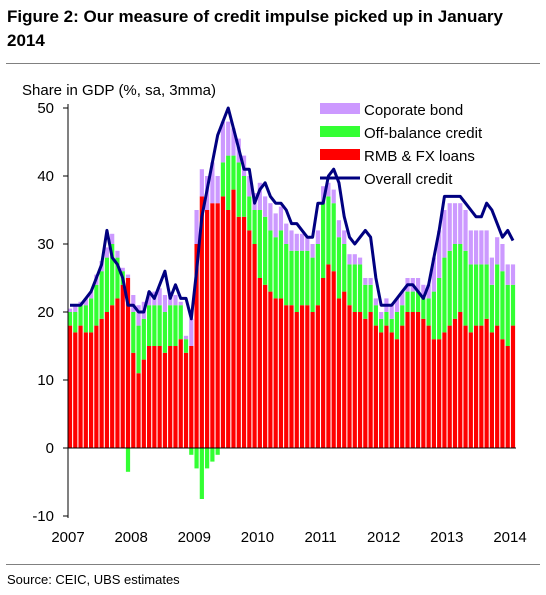 This screenshot has height=595, width=546. I want to click on legend-label: Off-balance credit, so click(423, 133).